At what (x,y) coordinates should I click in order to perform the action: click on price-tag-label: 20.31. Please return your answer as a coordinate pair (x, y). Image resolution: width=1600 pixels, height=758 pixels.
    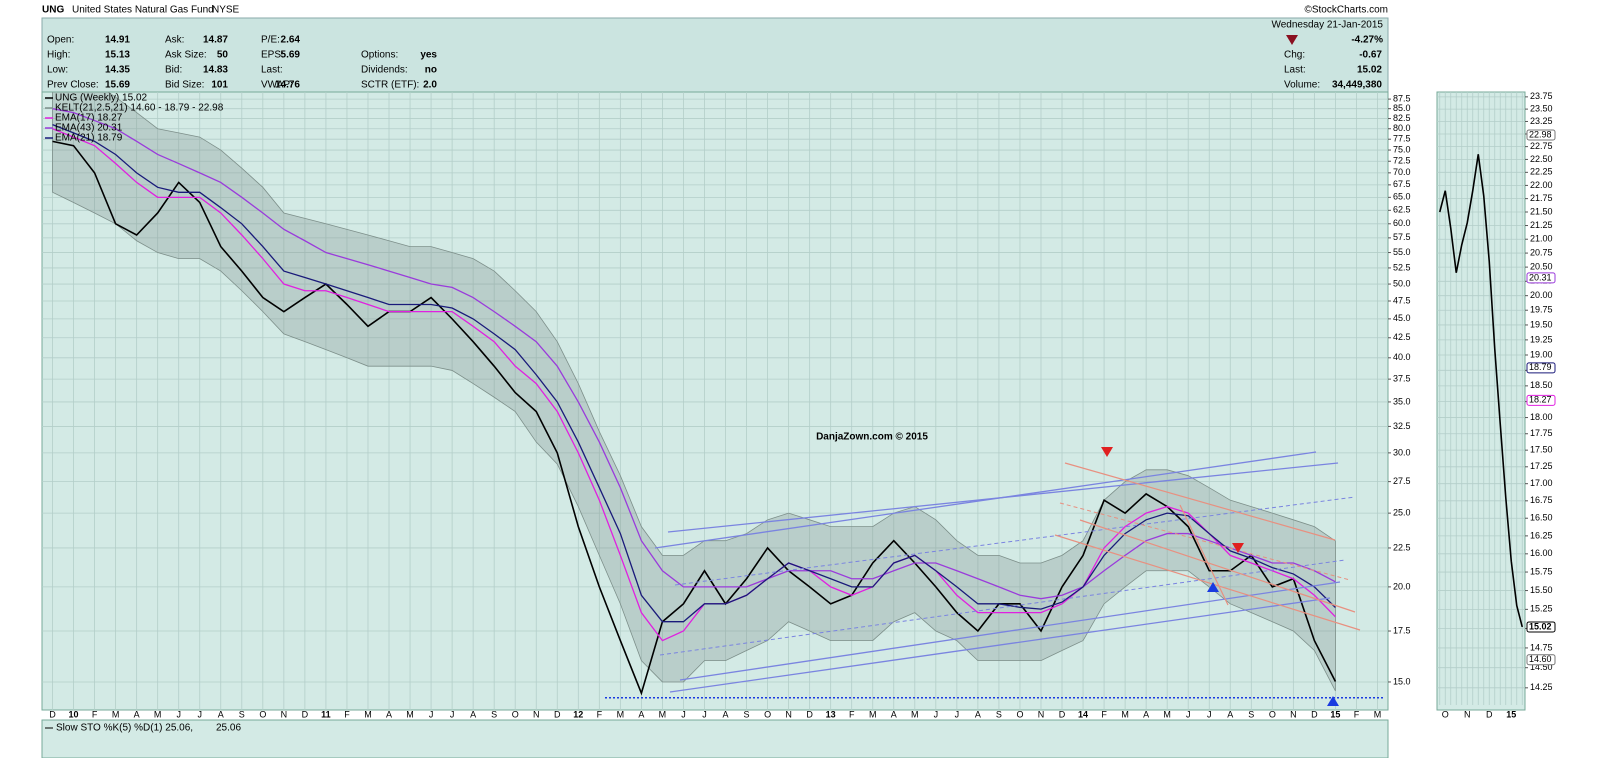
    Looking at the image, I should click on (1540, 277).